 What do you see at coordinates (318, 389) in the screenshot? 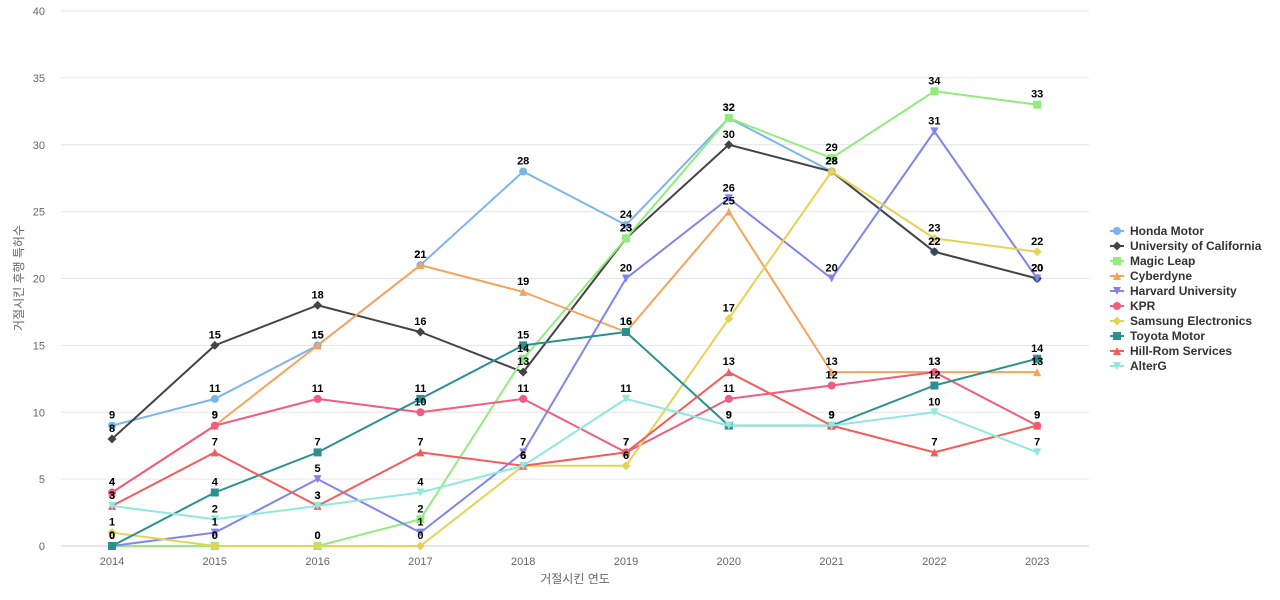
I see `data-label: 11` at bounding box center [318, 389].